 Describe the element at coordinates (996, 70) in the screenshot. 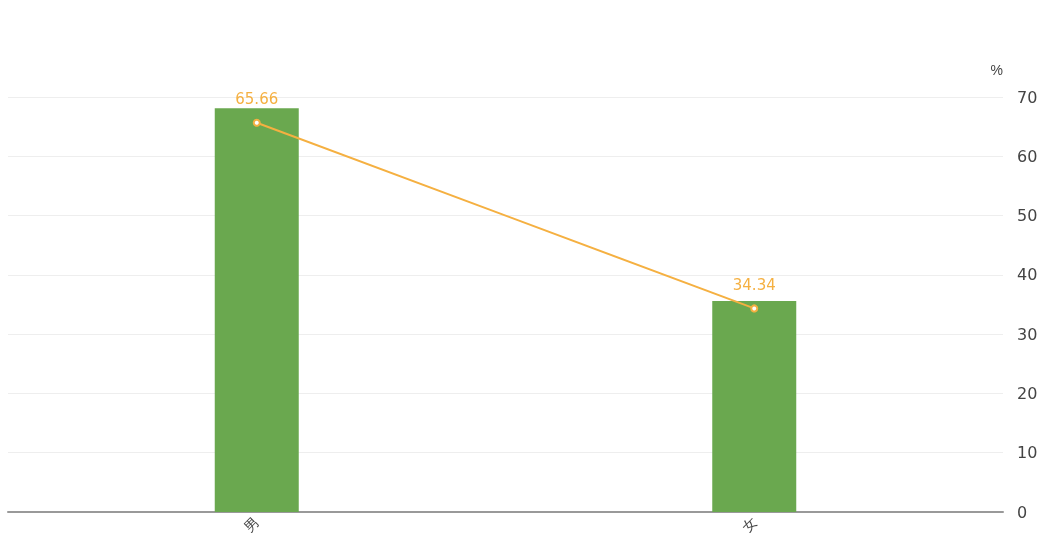

I see `y-axis-title: %` at that location.